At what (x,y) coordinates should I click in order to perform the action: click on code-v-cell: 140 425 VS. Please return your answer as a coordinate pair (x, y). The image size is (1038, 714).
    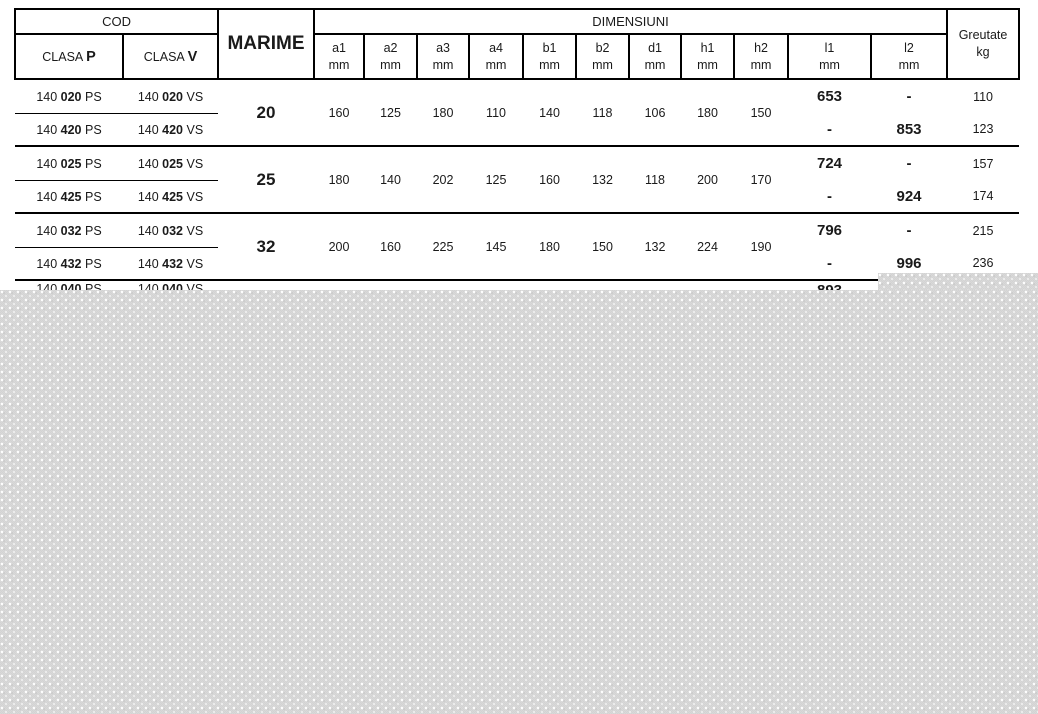
    Looking at the image, I should click on (171, 197).